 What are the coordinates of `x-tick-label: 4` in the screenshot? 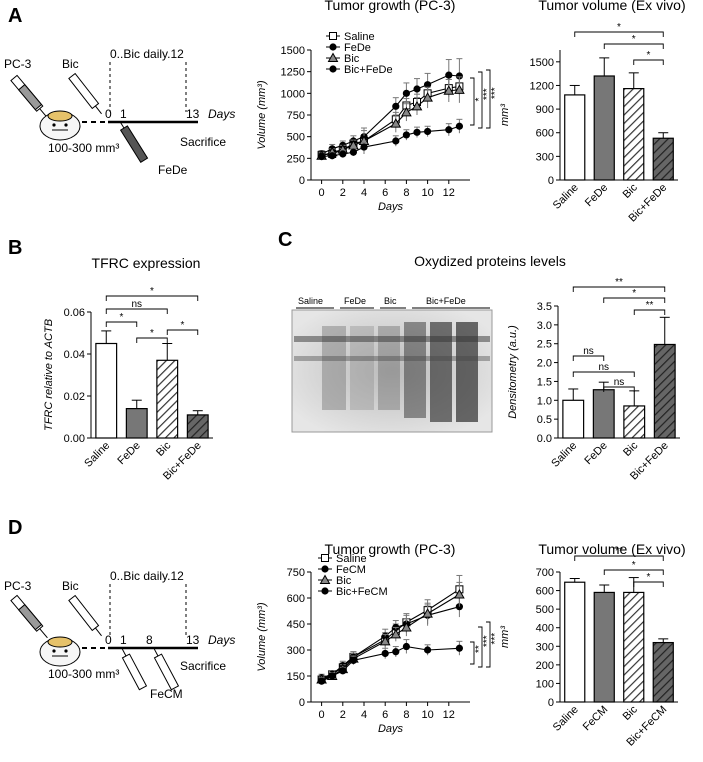 It's located at (364, 193).